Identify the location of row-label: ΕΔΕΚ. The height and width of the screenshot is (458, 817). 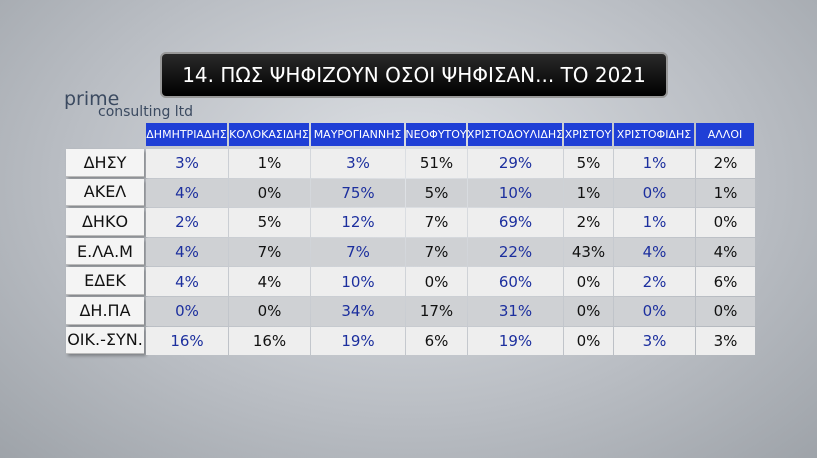
(105, 281).